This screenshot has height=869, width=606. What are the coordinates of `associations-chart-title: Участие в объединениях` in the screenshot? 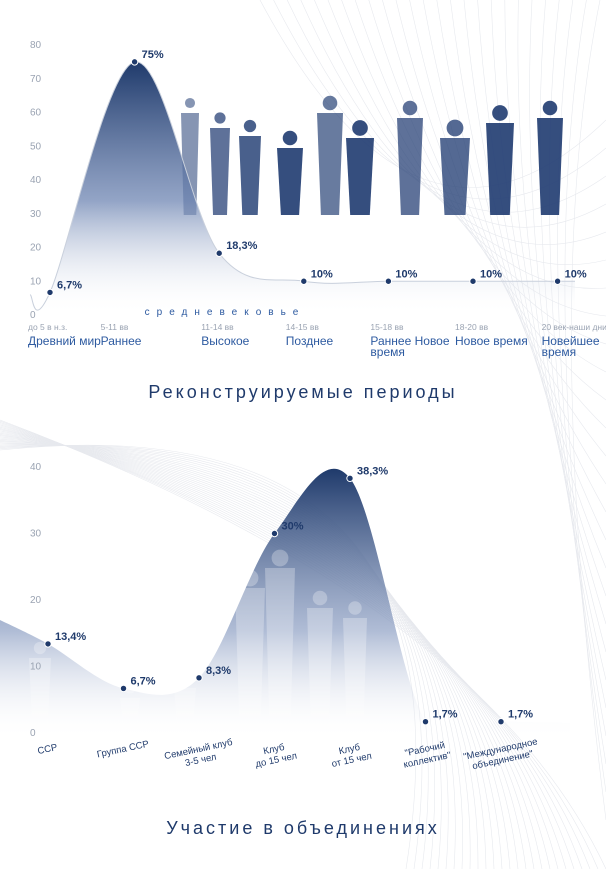 It's located at (303, 828).